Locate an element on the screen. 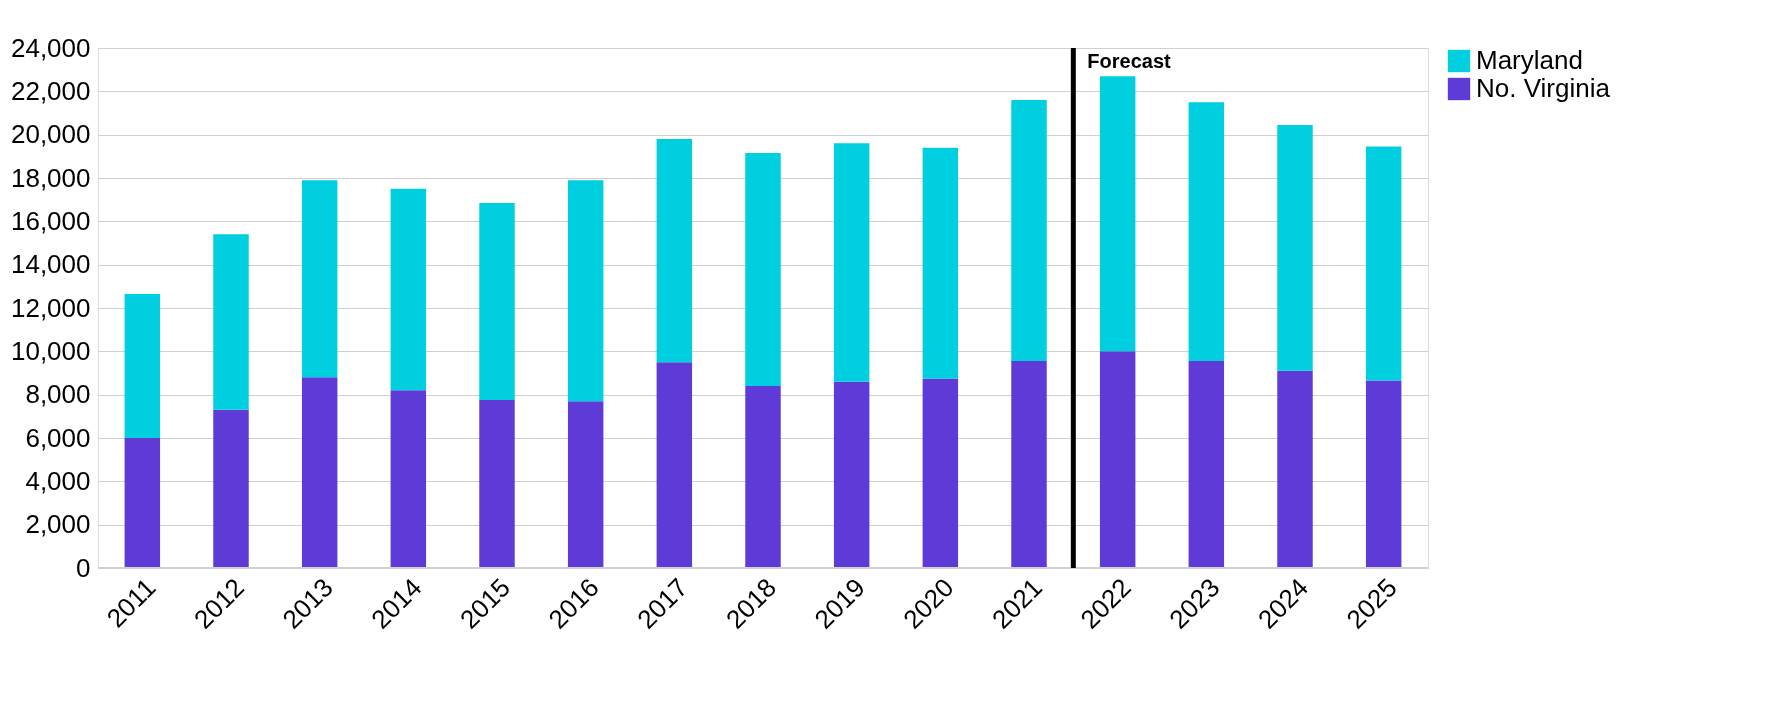 Image resolution: width=1782 pixels, height=704 pixels. y-tick-label: 20,000 is located at coordinates (50, 134).